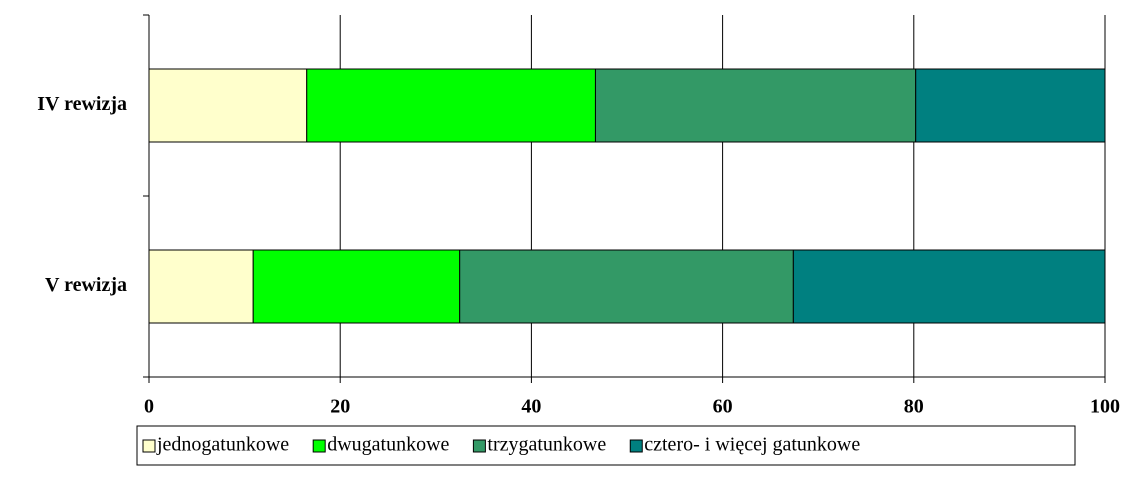 This screenshot has width=1128, height=489. I want to click on x-tick-label: 80, so click(914, 407).